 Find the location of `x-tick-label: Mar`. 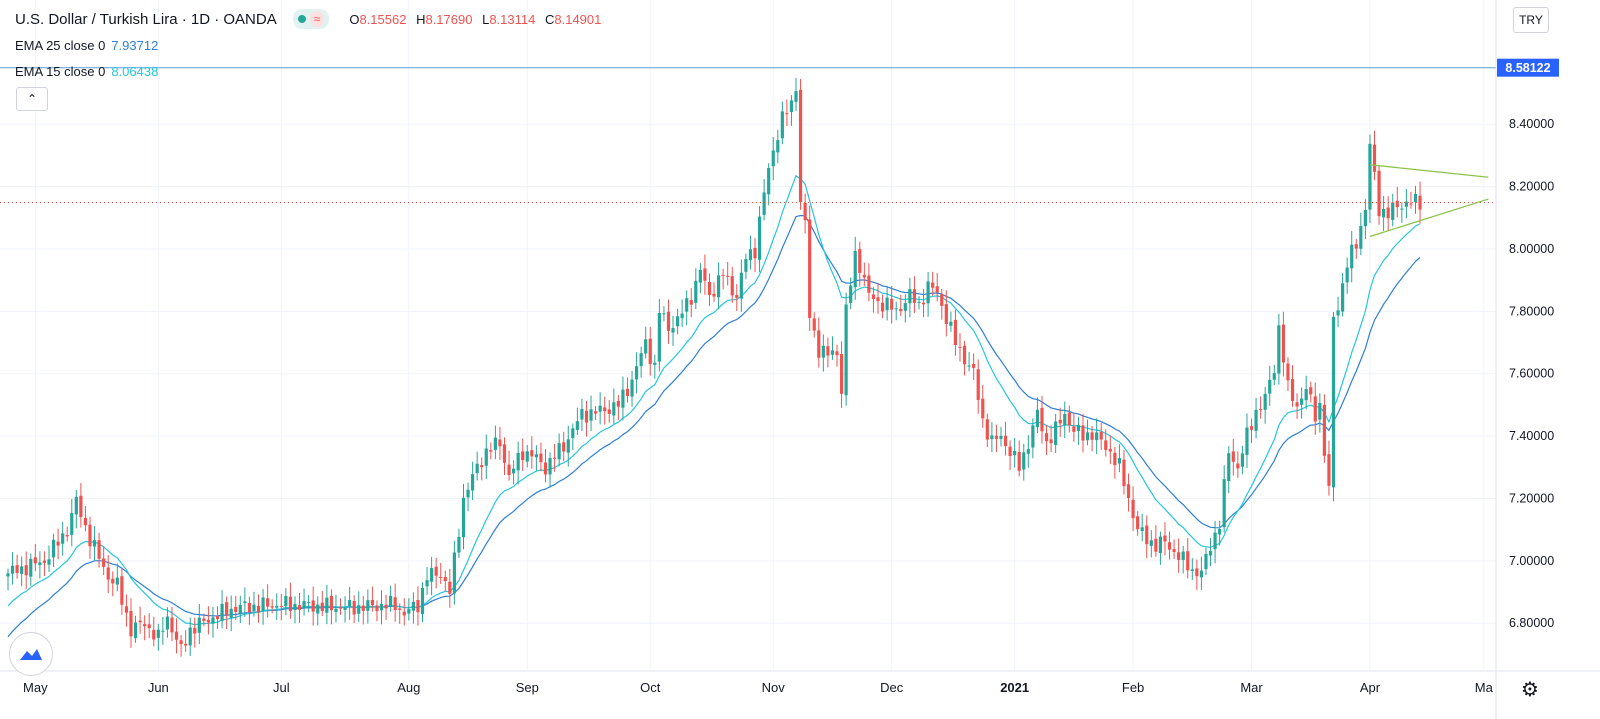

x-tick-label: Mar is located at coordinates (1251, 687).